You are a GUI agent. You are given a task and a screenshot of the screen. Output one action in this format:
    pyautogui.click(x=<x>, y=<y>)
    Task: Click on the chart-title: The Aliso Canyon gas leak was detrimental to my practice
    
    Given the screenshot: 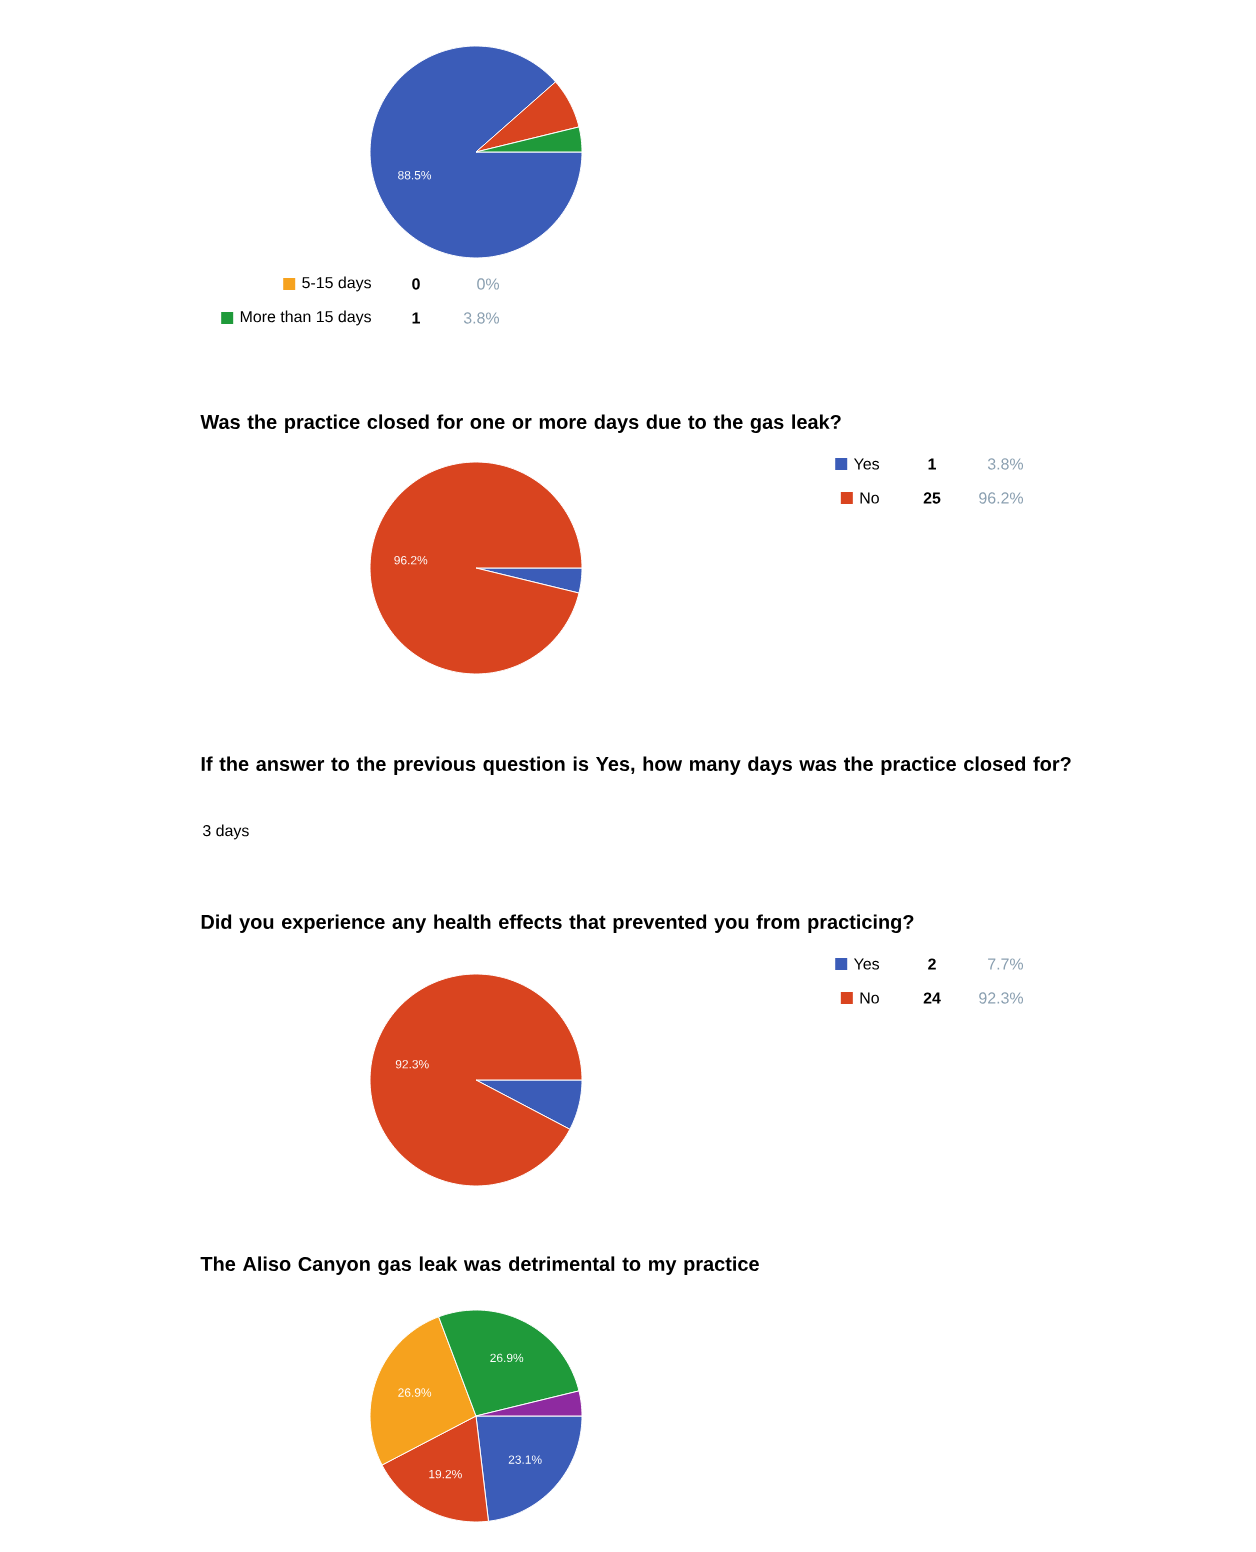 What is the action you would take?
    pyautogui.click(x=479, y=1266)
    